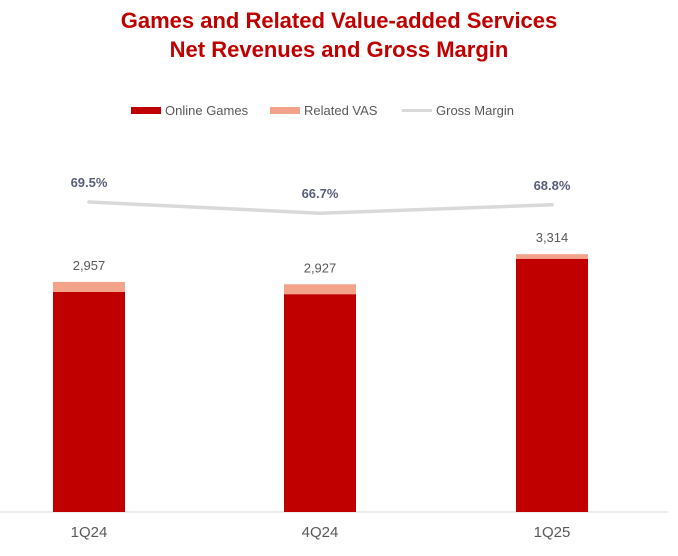 This screenshot has width=678, height=556. What do you see at coordinates (207, 110) in the screenshot?
I see `legend-label-online-games: Online Games` at bounding box center [207, 110].